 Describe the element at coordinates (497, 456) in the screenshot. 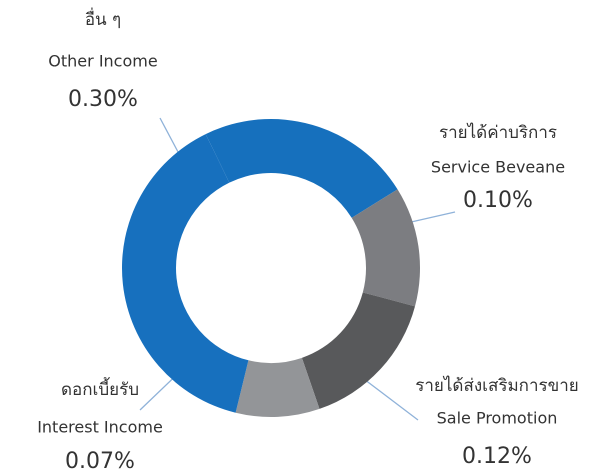

I see `value-label: 0.12%` at that location.